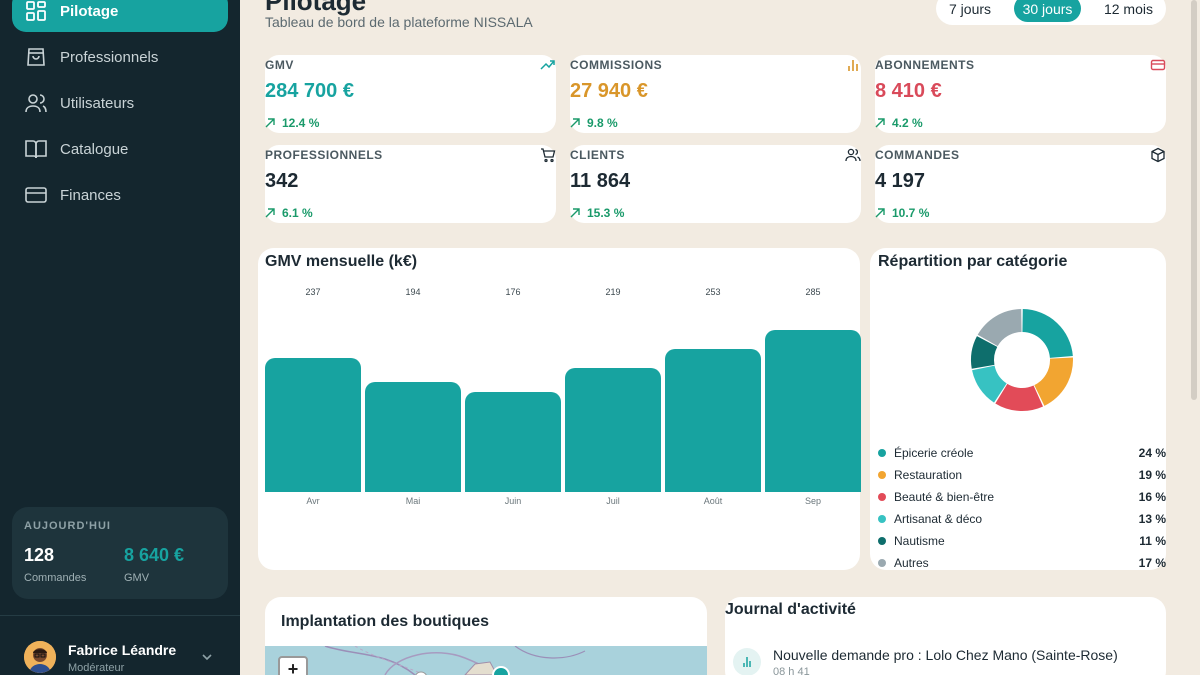  Describe the element at coordinates (413, 437) in the screenshot. I see `bar-mai` at that location.